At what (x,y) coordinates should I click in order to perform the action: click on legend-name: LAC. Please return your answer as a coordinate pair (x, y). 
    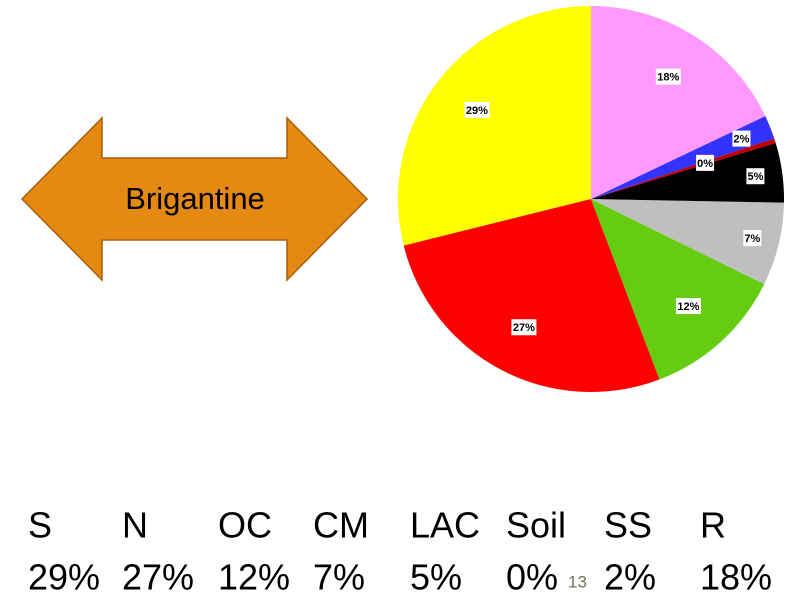
    Looking at the image, I should click on (445, 525).